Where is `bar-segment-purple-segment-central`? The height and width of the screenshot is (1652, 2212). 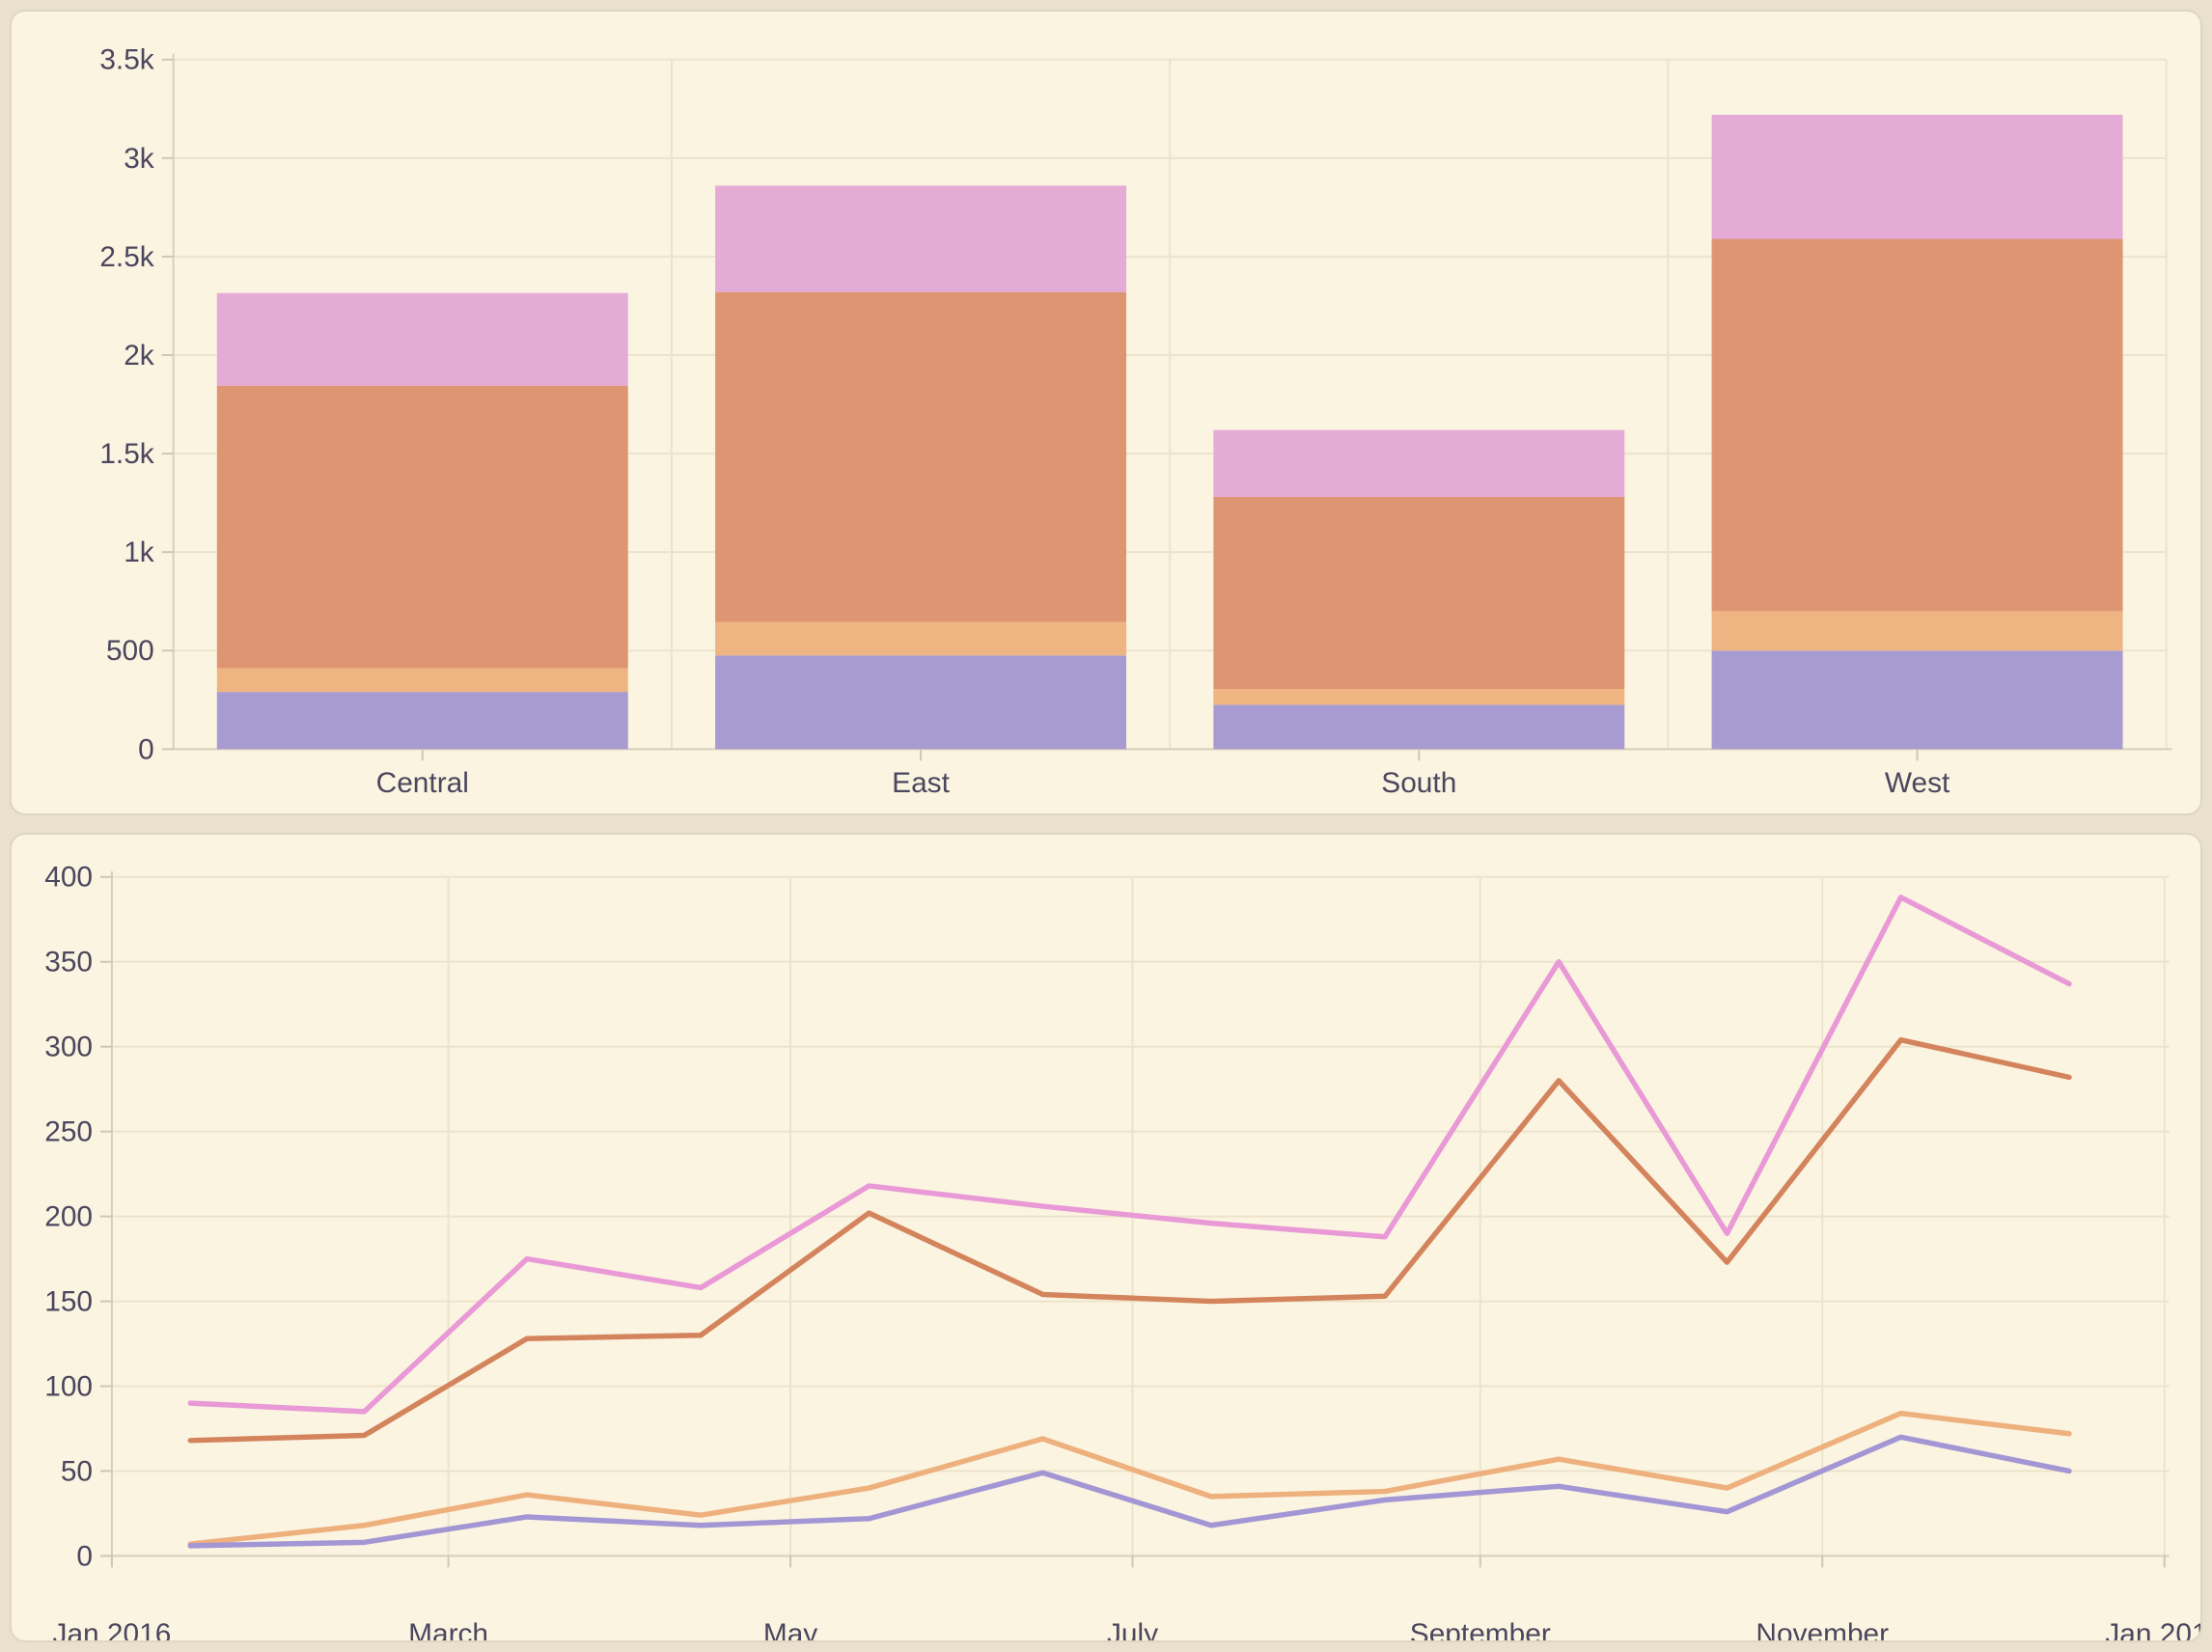
bar-segment-purple-segment-central is located at coordinates (422, 721).